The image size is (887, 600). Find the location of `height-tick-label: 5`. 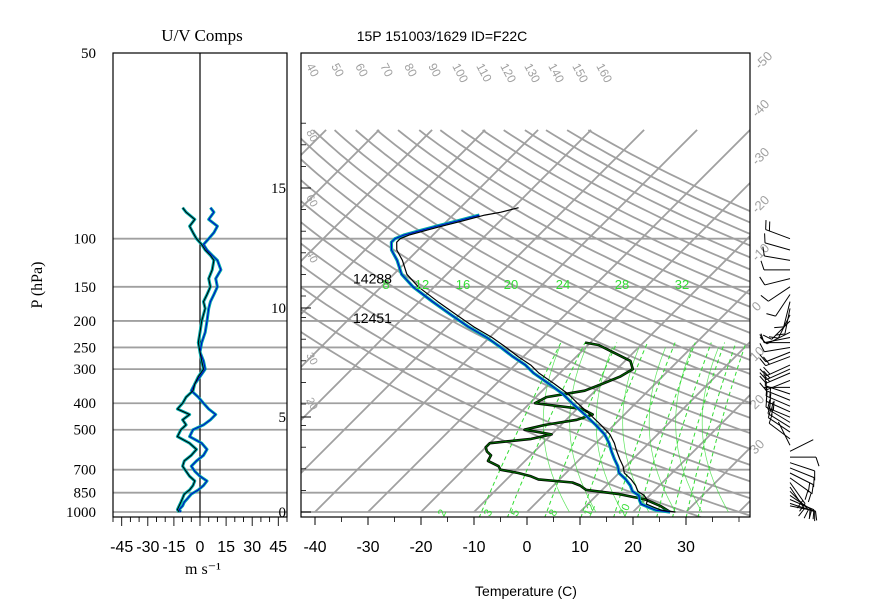

height-tick-label: 5 is located at coordinates (283, 418).